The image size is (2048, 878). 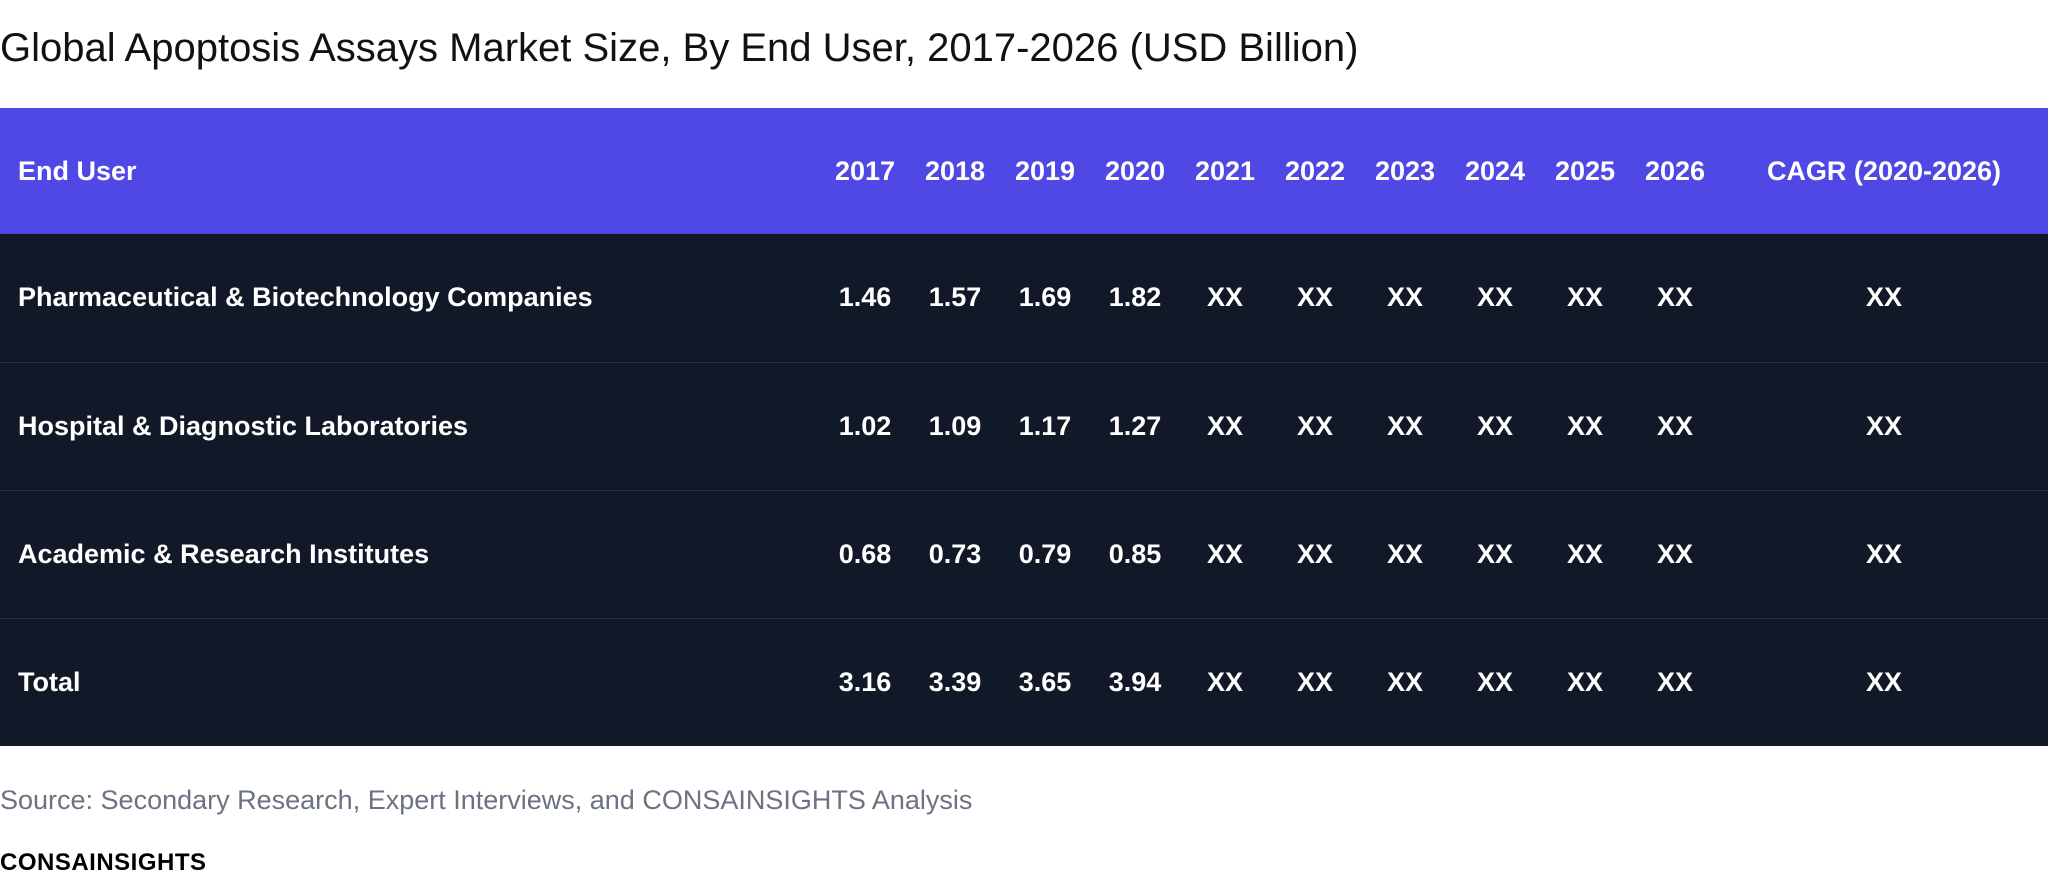 I want to click on value-cell: 3.16, so click(x=865, y=681).